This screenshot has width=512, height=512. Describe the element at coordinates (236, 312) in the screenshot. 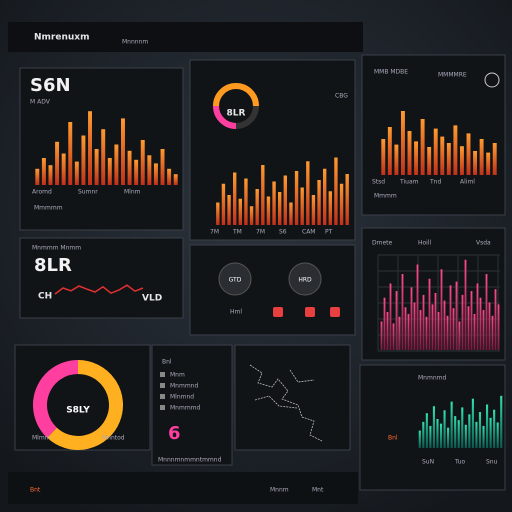

I see `dial-tag: Hml` at that location.